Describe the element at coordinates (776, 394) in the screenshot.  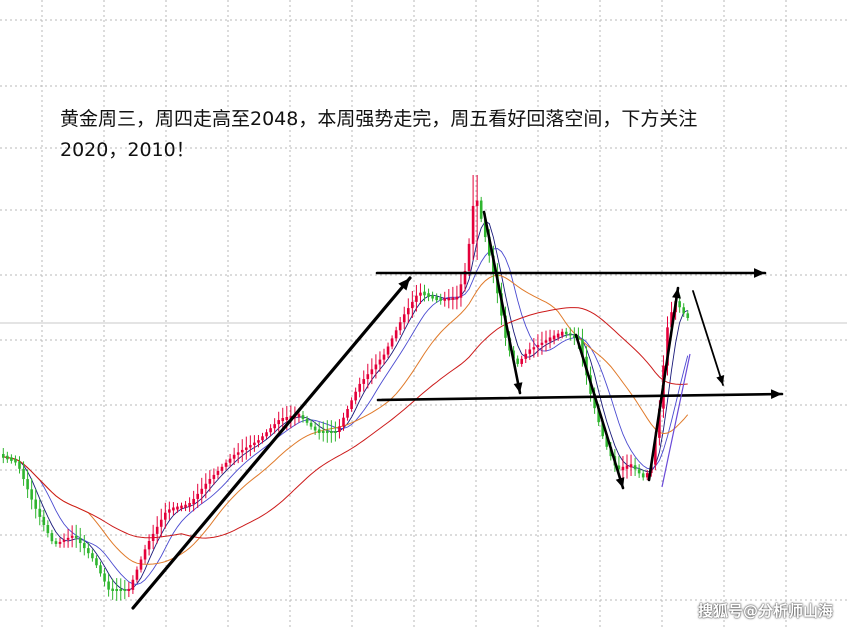
I see `support-arrow-head` at that location.